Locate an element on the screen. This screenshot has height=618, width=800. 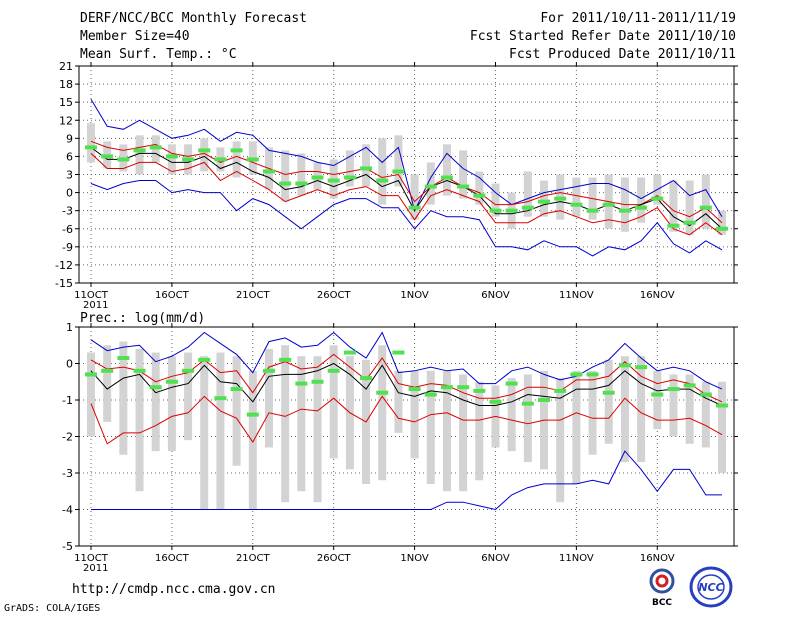
ensemble-max-line is located at coordinates (406, 360).